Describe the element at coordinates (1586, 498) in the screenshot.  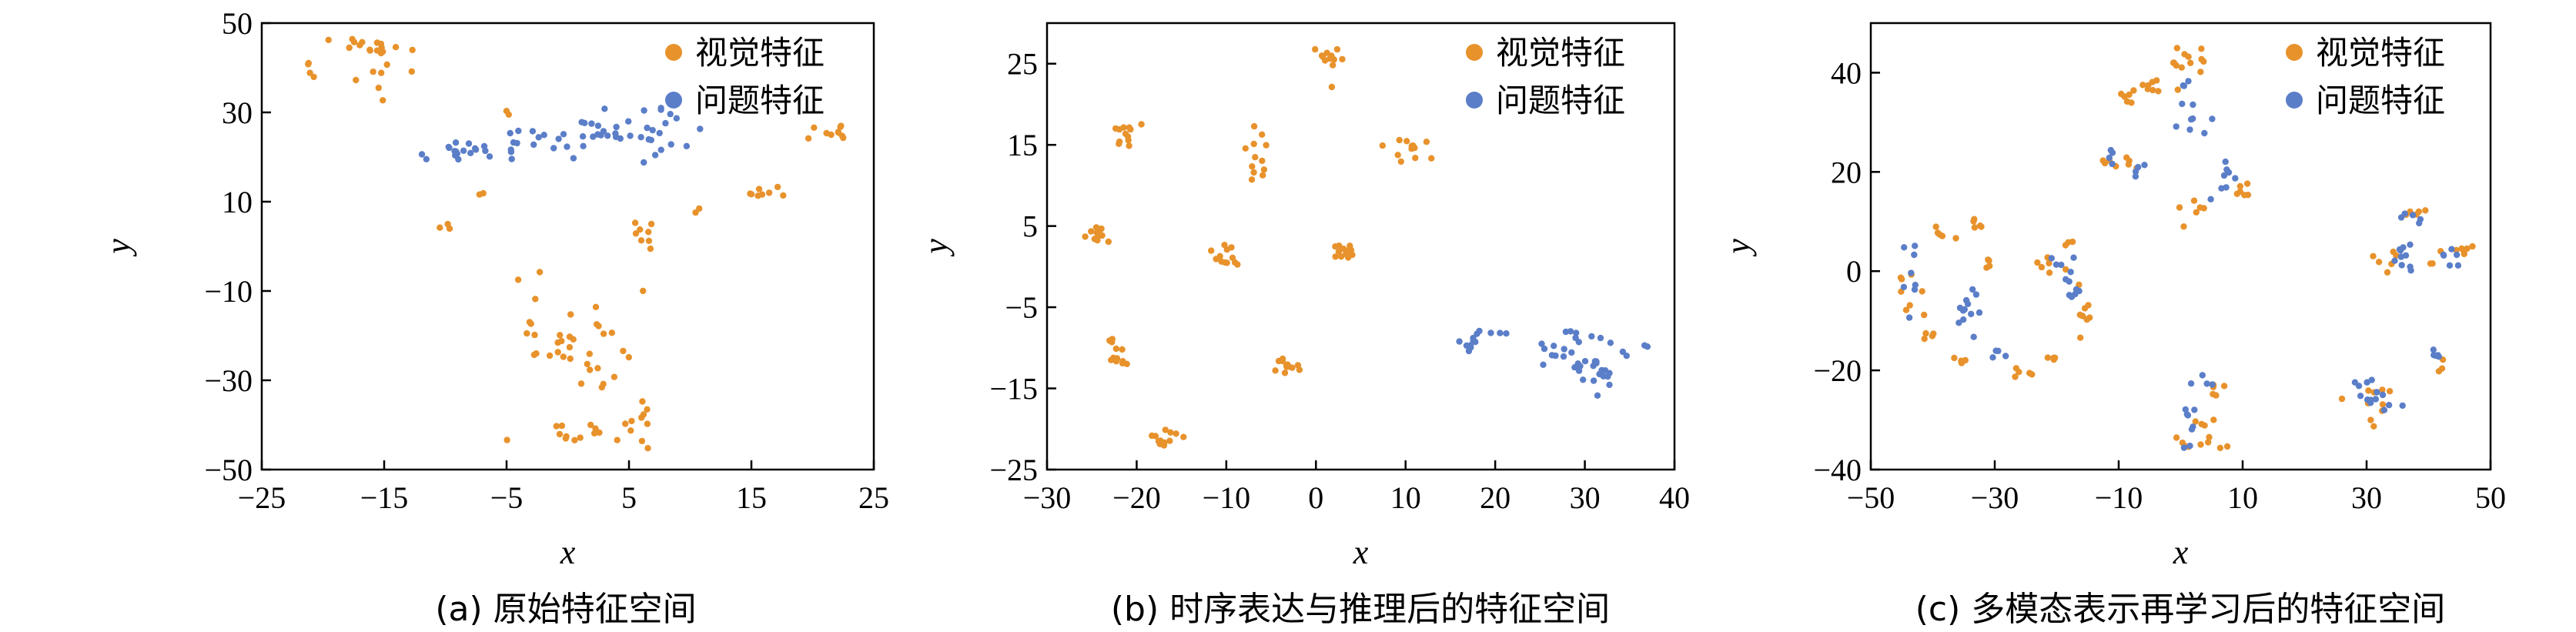
I see `x-tick-label: 30` at that location.